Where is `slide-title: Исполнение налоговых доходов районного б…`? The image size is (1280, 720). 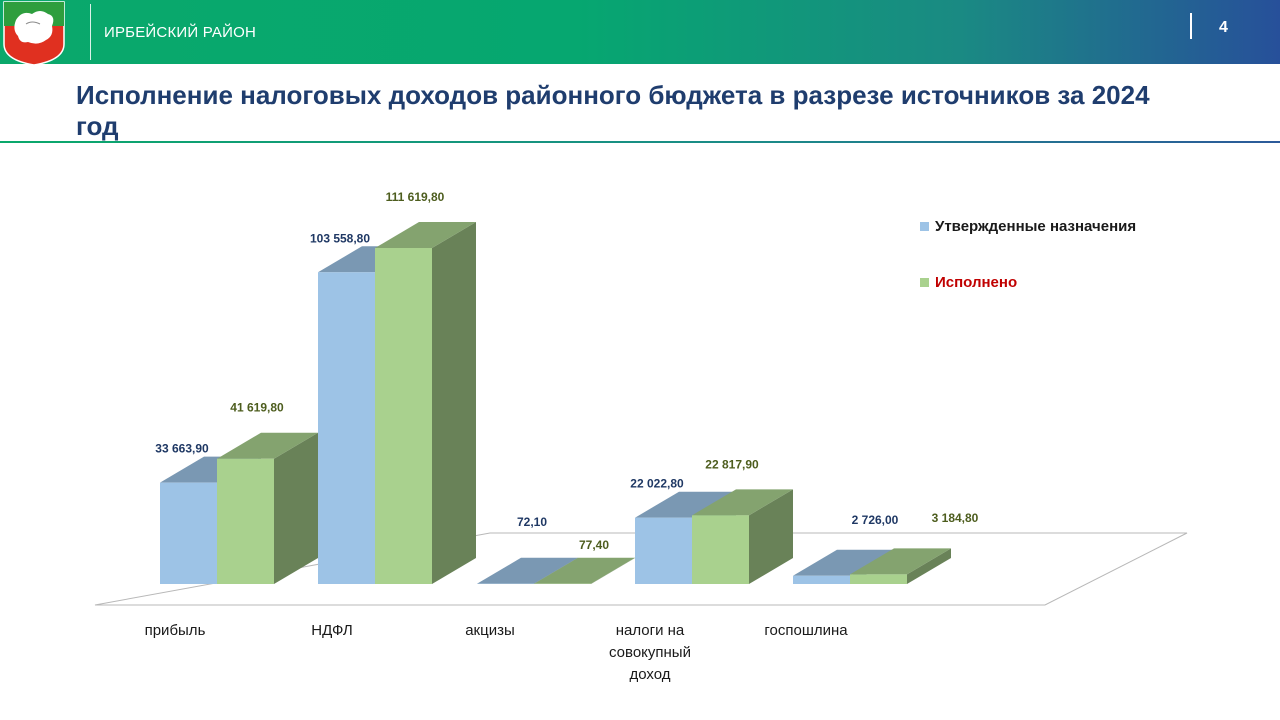
slide-title: Исполнение налоговых доходов районного б… is located at coordinates (613, 110).